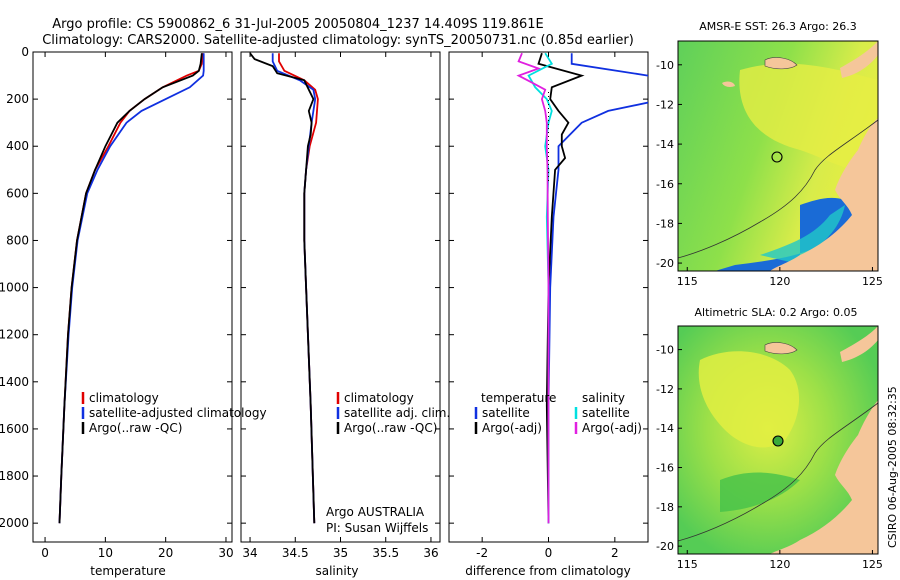 The image size is (900, 580). Describe the element at coordinates (14, 429) in the screenshot. I see `ytick-label: 1600` at that location.